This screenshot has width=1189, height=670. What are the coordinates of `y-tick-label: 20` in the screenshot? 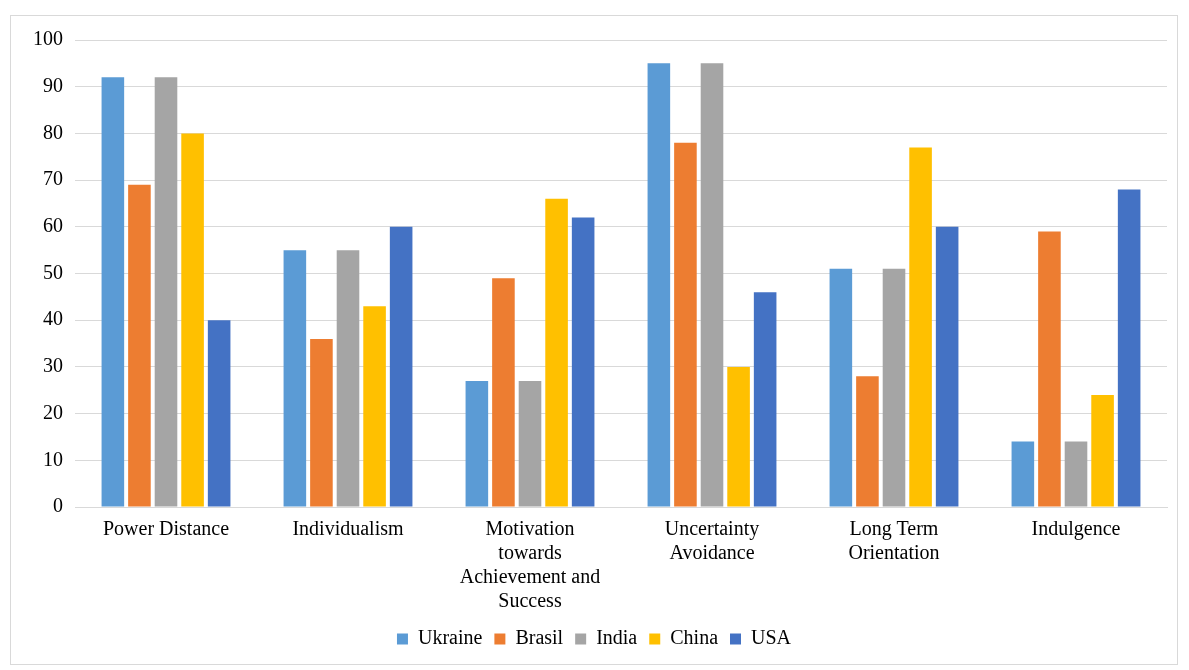 It's located at (53, 411).